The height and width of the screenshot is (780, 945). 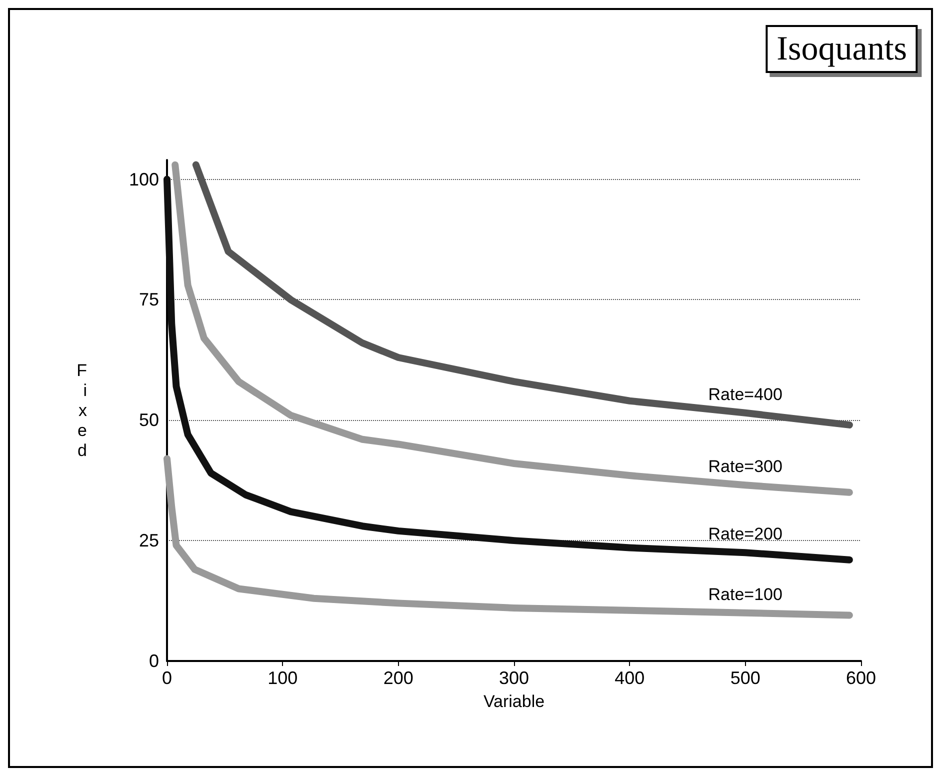 I want to click on x-tick-label: 200, so click(x=398, y=678).